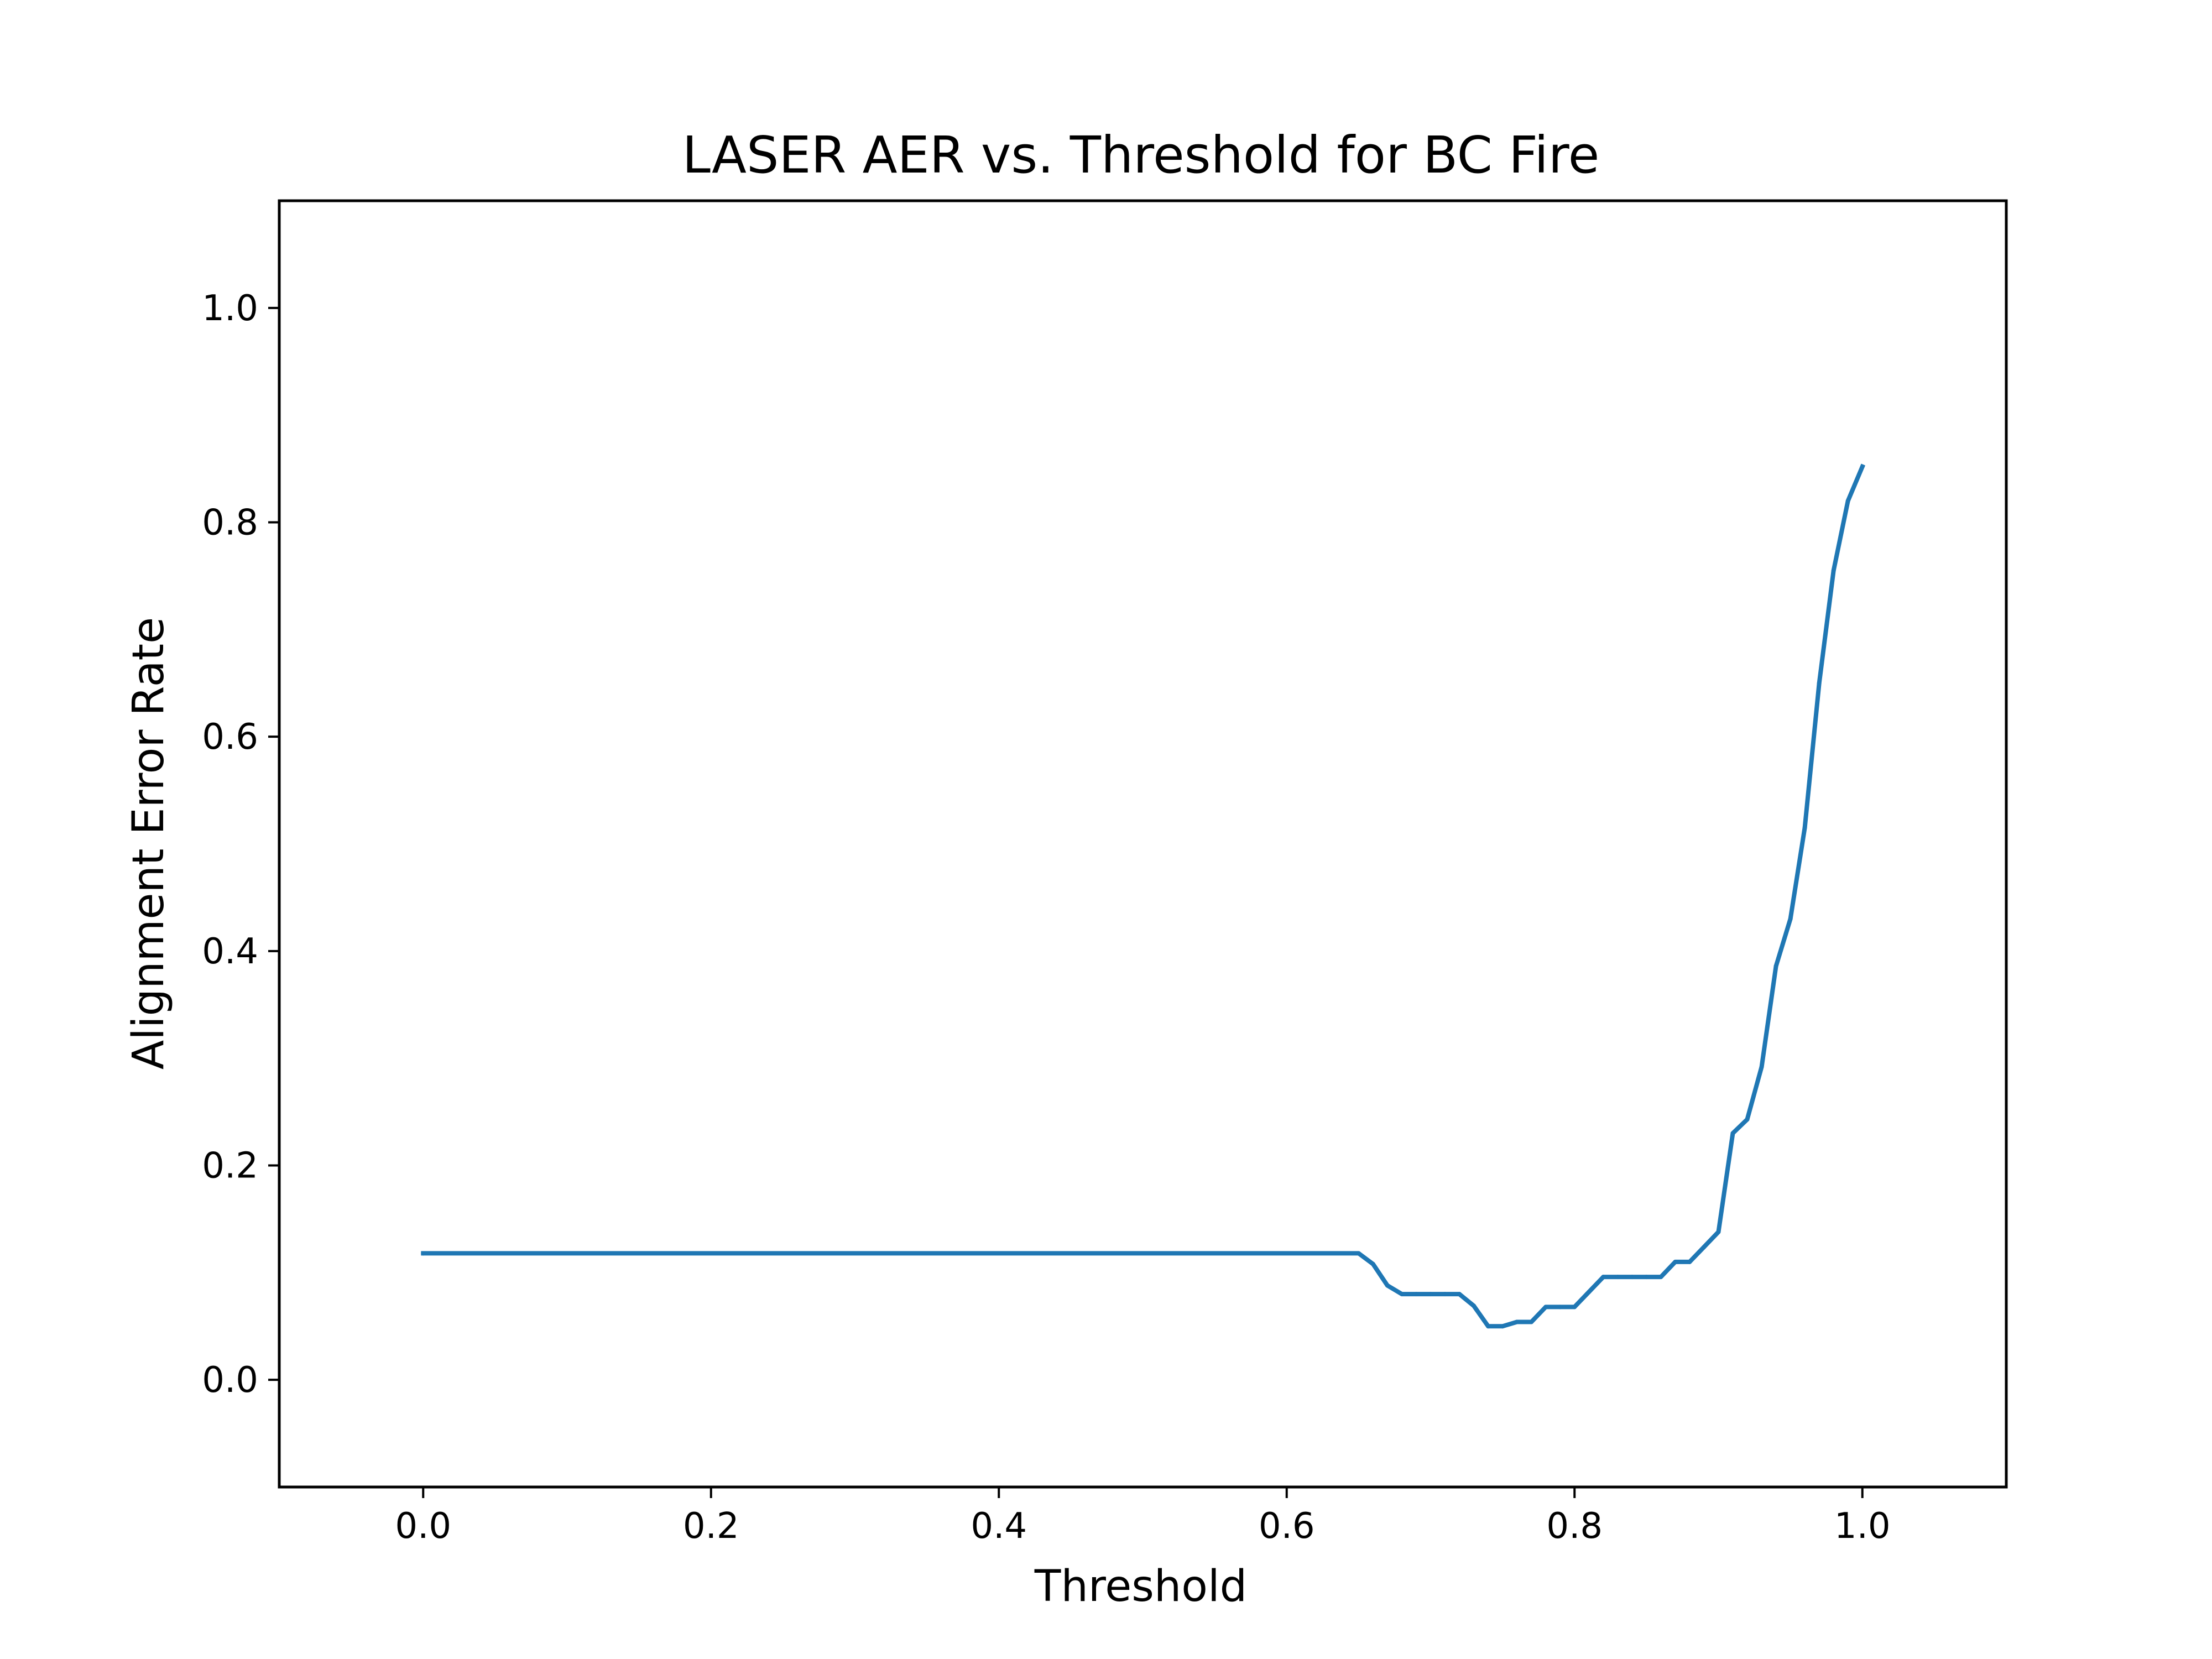 The width and height of the screenshot is (2212, 1659). What do you see at coordinates (1575, 1527) in the screenshot?
I see `x-tick-label: 0.8` at bounding box center [1575, 1527].